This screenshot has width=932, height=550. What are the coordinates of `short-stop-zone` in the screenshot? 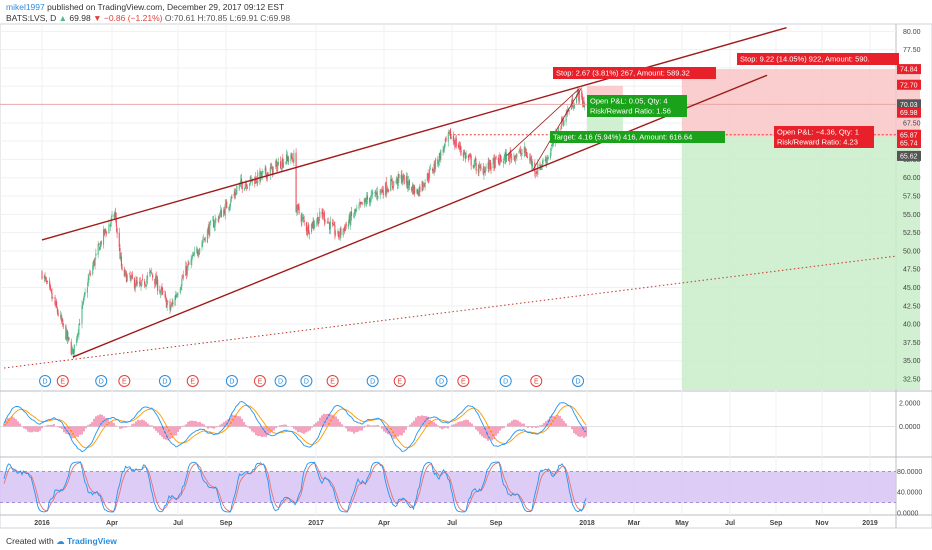 It's located at (801, 103).